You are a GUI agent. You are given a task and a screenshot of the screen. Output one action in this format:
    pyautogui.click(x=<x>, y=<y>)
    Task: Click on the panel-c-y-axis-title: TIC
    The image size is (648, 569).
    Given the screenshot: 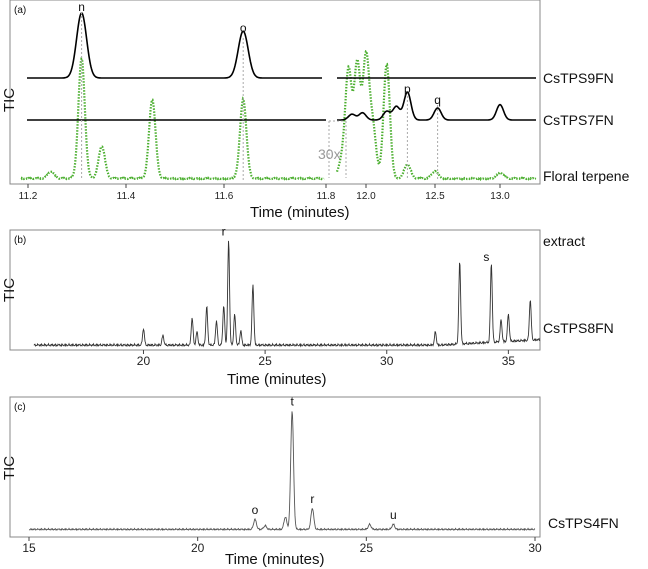 What is the action you would take?
    pyautogui.click(x=9, y=468)
    